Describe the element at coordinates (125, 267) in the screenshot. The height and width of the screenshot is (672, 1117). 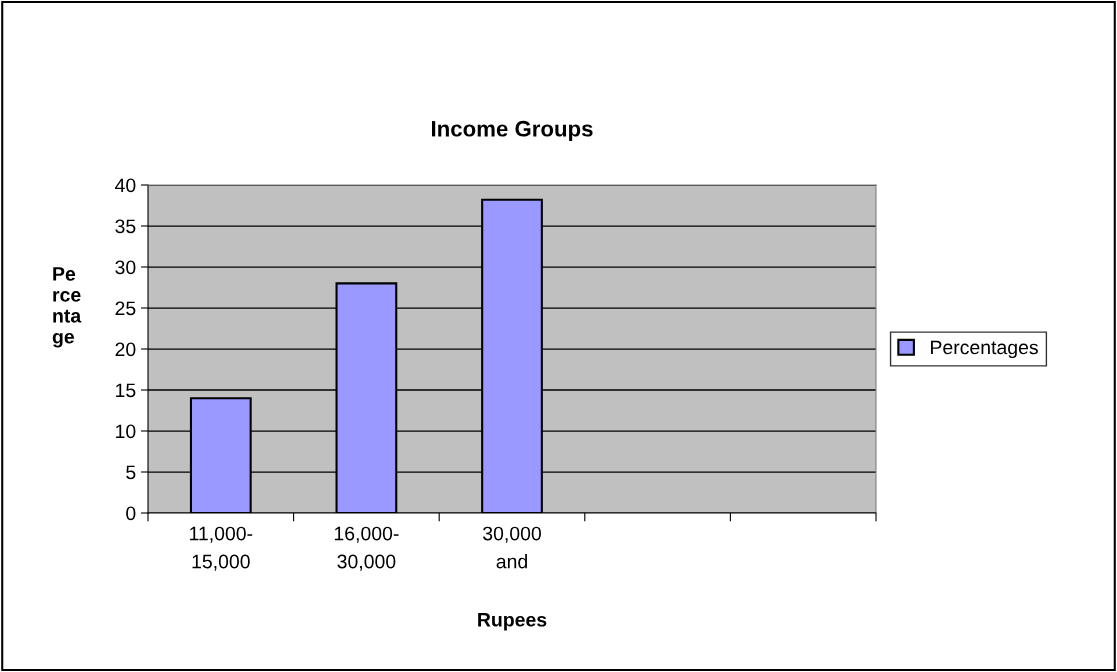
I see `y-tick-label: 30` at that location.